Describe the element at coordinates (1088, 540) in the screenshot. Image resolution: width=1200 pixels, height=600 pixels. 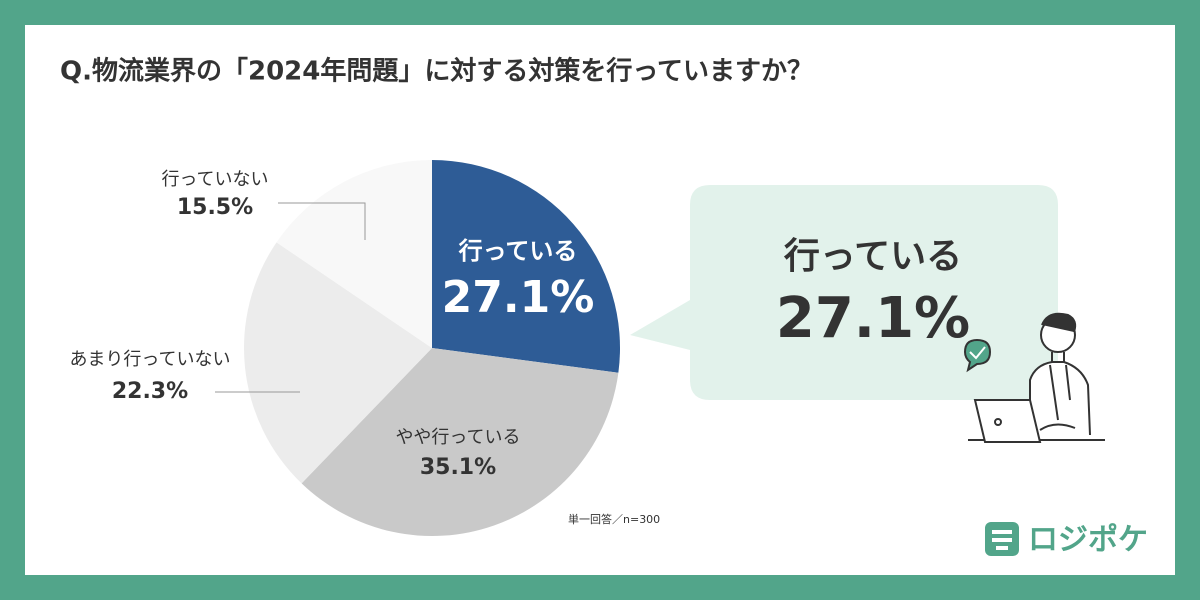
I see `brand: ロジポケ` at that location.